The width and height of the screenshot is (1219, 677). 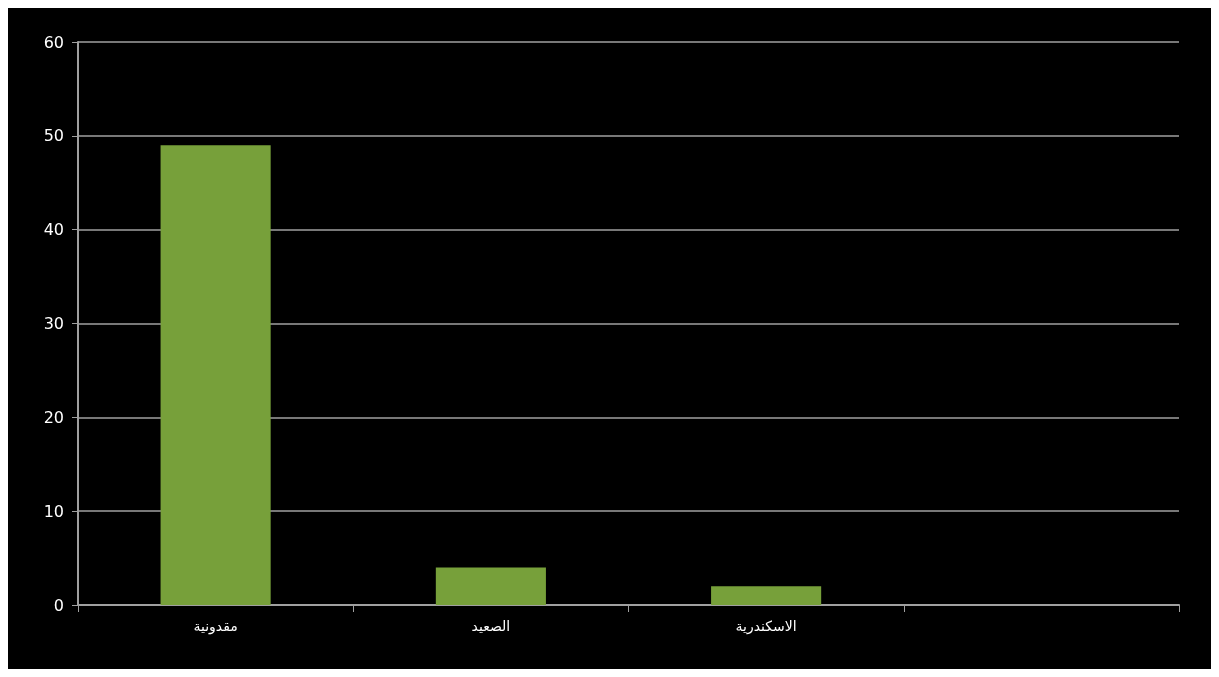 What do you see at coordinates (766, 626) in the screenshot?
I see `x-tick-label: الاسكندرية` at bounding box center [766, 626].